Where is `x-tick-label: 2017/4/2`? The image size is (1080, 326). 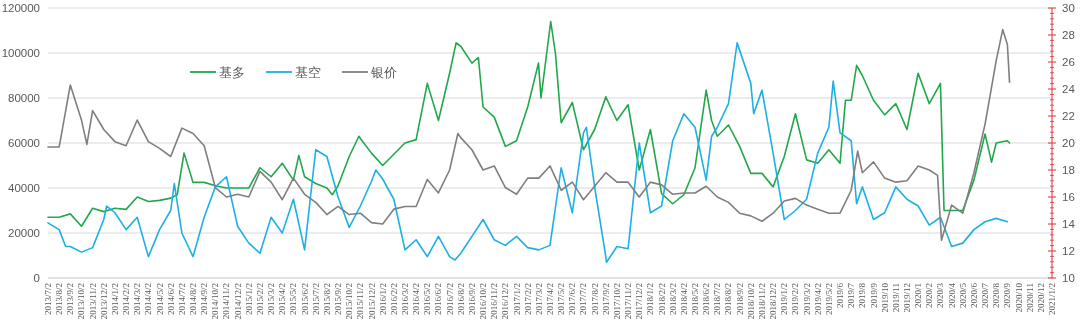
x-tick-label: 2017/4/2 is located at coordinates (550, 299).